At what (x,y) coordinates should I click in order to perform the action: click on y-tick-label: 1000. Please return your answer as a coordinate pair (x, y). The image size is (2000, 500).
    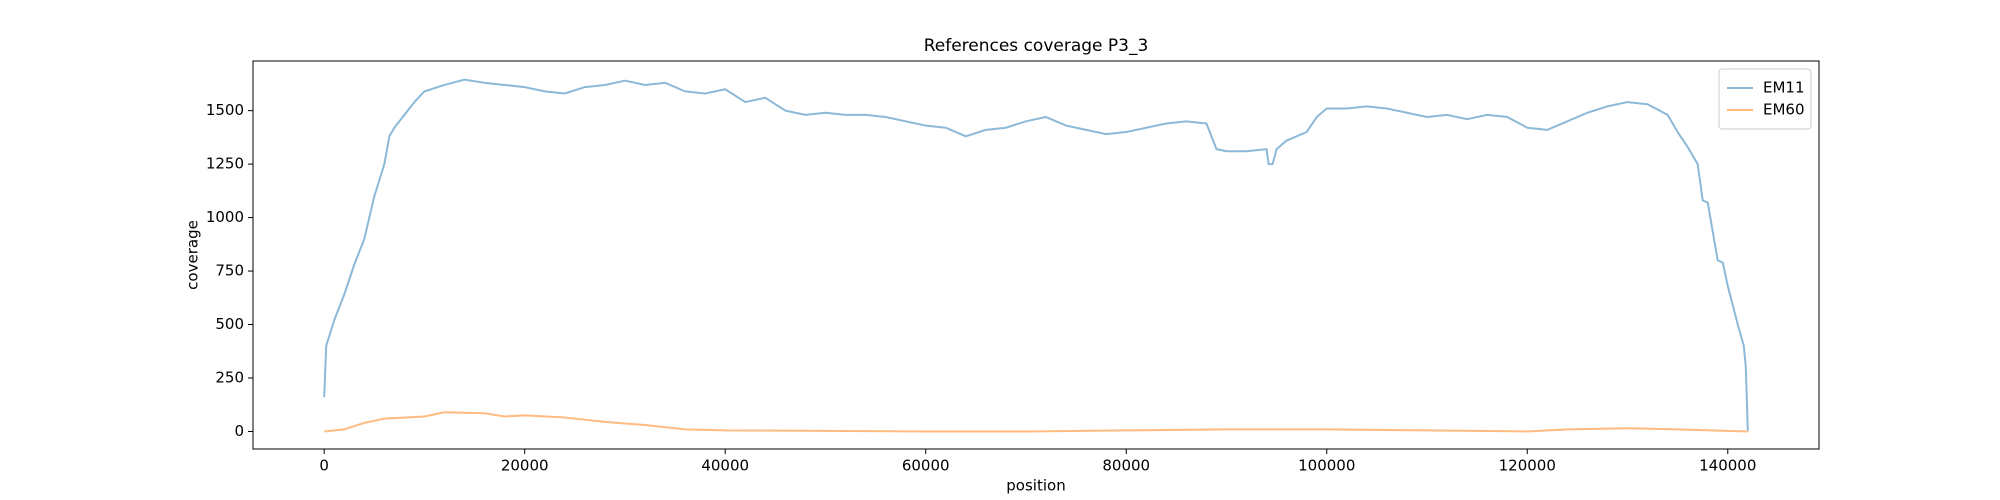
    Looking at the image, I should click on (225, 217).